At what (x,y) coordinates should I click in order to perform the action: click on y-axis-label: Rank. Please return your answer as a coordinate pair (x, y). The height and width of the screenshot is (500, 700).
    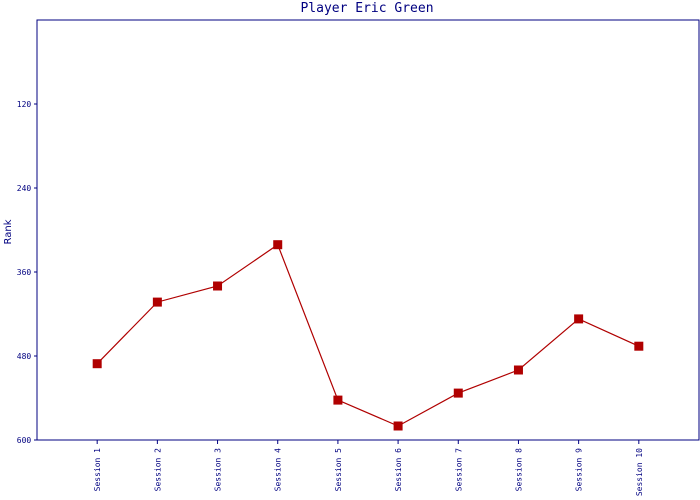
    Looking at the image, I should click on (8, 231).